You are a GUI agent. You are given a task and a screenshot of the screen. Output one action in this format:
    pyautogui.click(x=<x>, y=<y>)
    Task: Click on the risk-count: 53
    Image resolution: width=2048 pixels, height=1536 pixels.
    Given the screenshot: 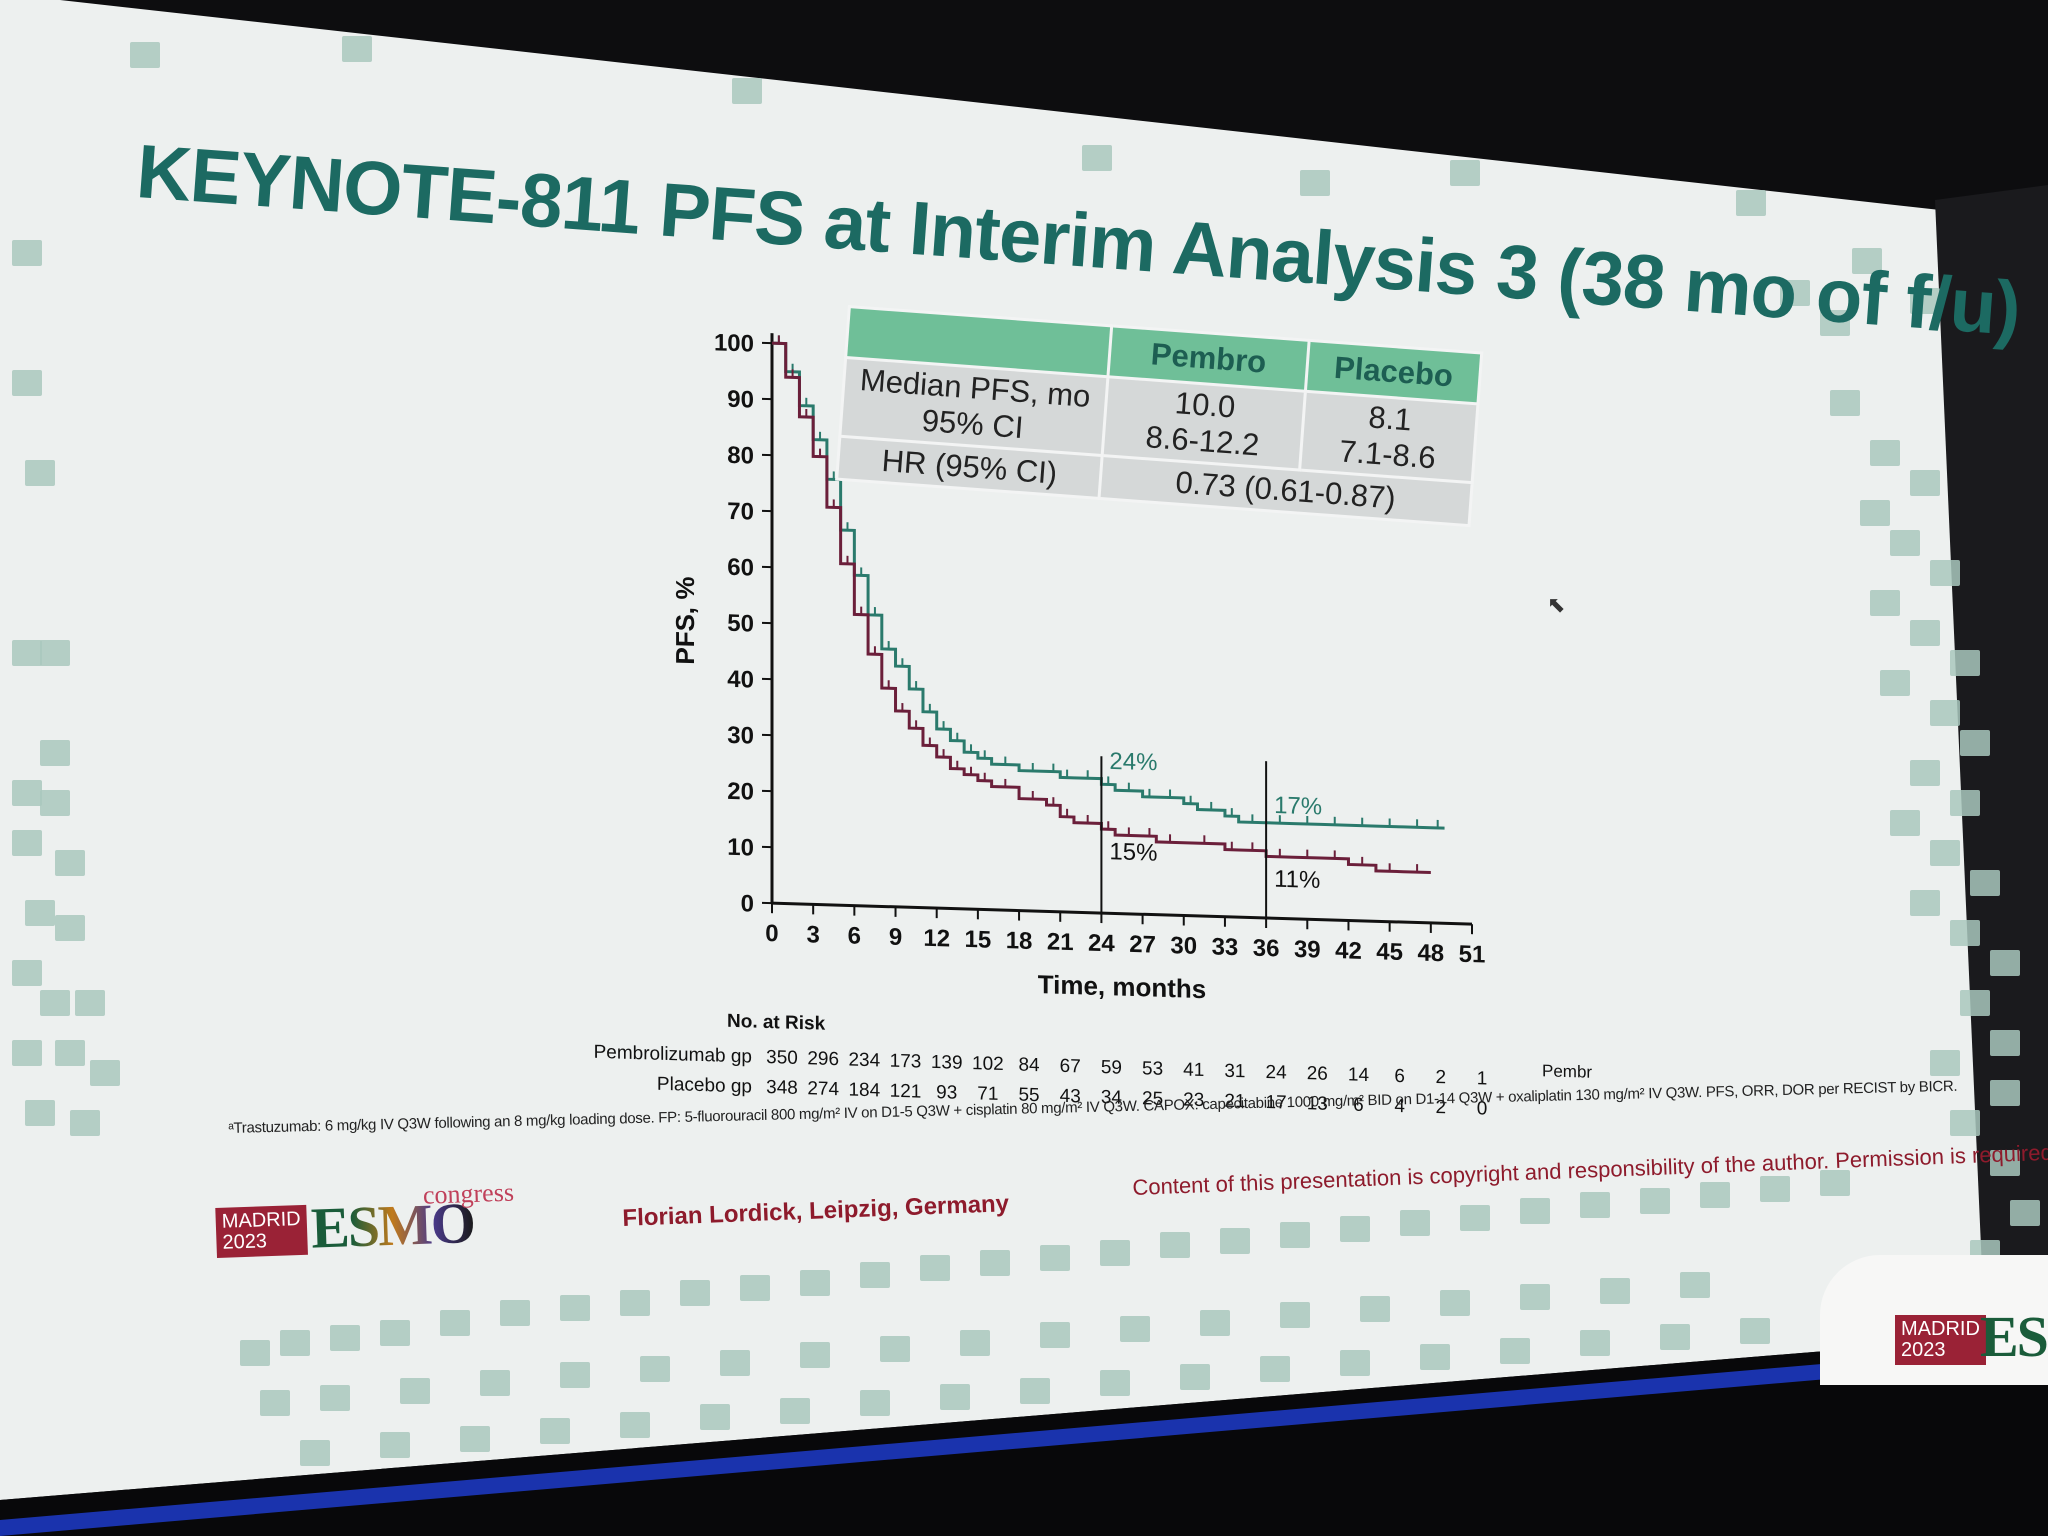 What is the action you would take?
    pyautogui.click(x=1152, y=1069)
    